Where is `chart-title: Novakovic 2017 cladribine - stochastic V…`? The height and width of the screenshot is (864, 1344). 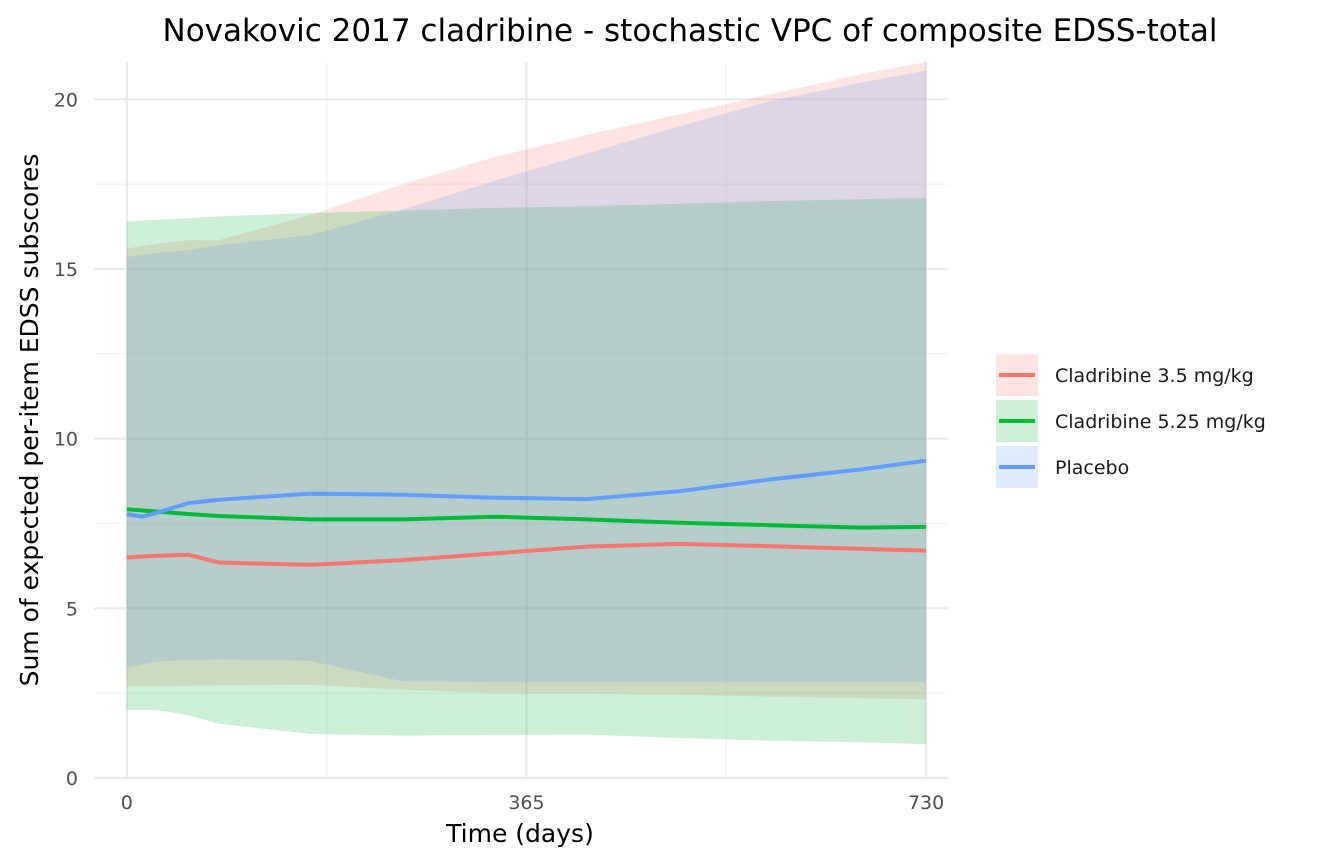 chart-title: Novakovic 2017 cladribine - stochastic V… is located at coordinates (690, 31).